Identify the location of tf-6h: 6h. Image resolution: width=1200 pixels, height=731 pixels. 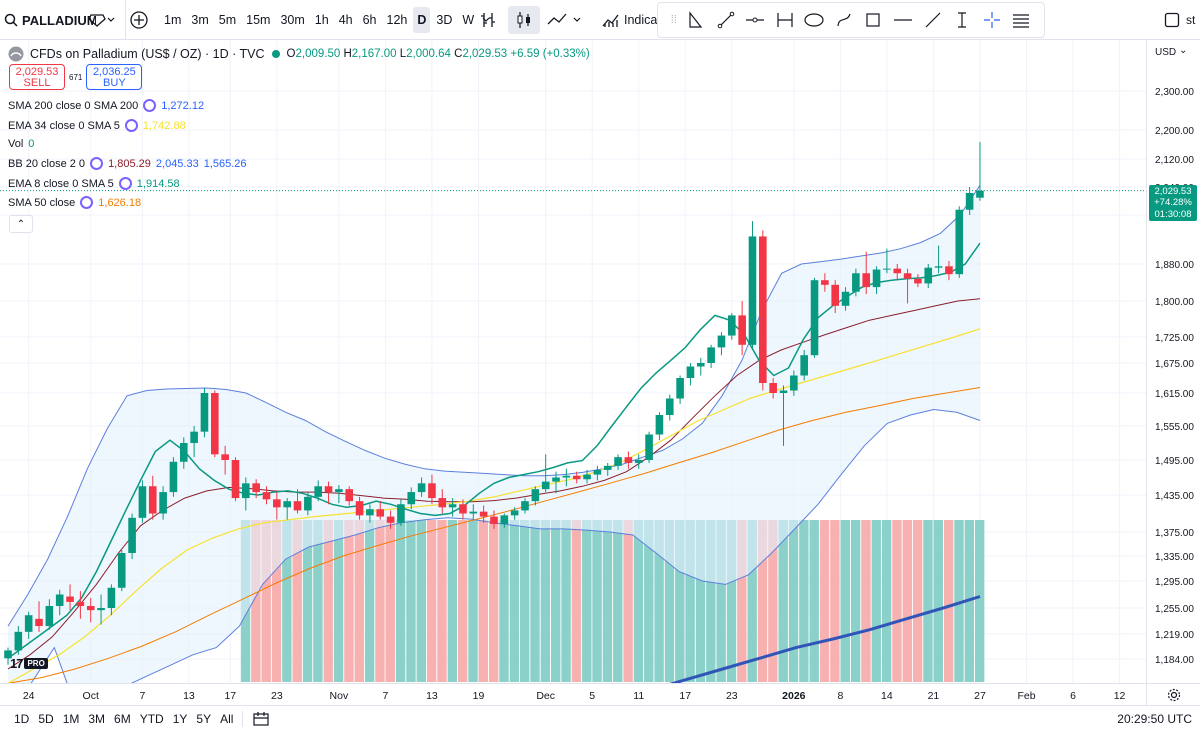
(369, 20).